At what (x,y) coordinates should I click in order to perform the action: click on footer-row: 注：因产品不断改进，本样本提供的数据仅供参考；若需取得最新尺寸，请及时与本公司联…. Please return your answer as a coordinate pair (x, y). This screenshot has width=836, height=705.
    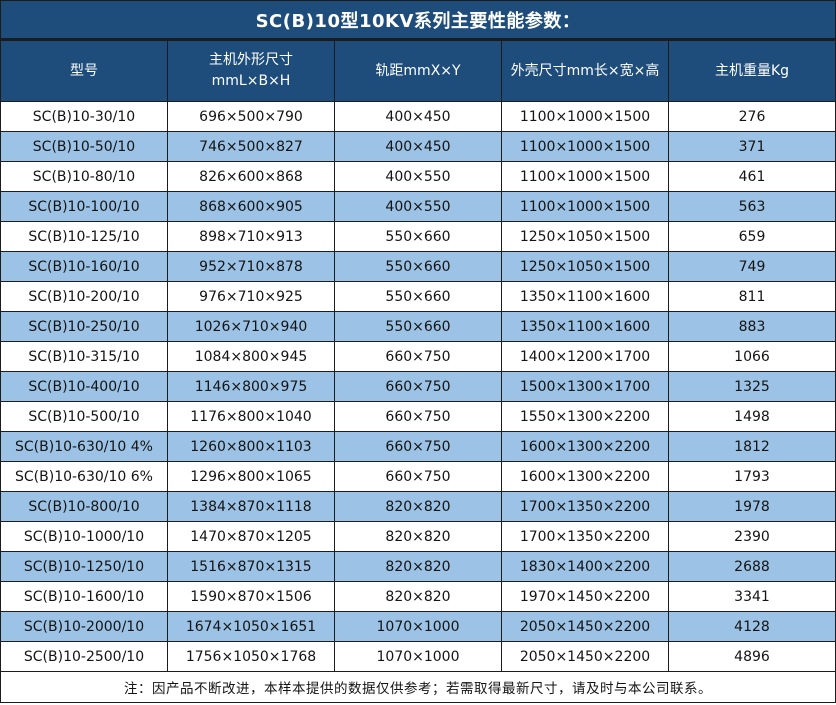
    Looking at the image, I should click on (418, 687).